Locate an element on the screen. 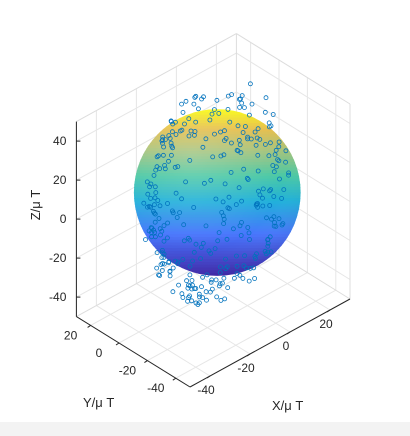 The height and width of the screenshot is (436, 410). x-axis-line is located at coordinates (270, 343).